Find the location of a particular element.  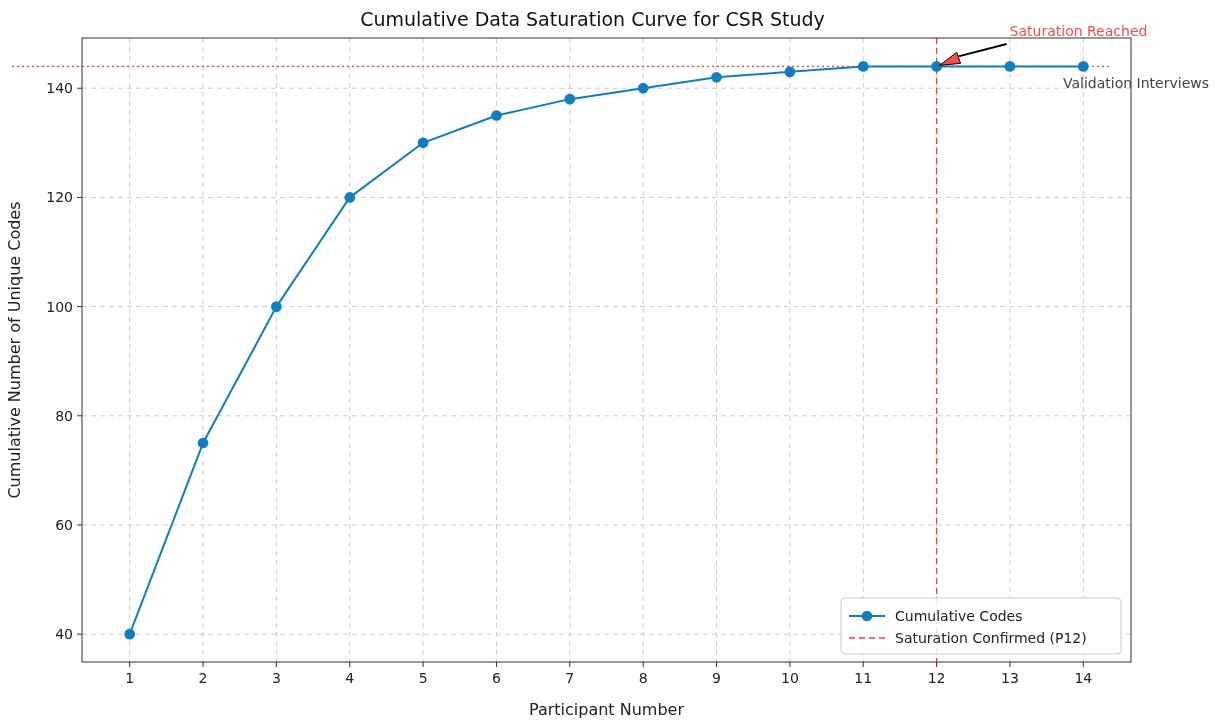

y-tick-label: 120 is located at coordinates (59, 197).